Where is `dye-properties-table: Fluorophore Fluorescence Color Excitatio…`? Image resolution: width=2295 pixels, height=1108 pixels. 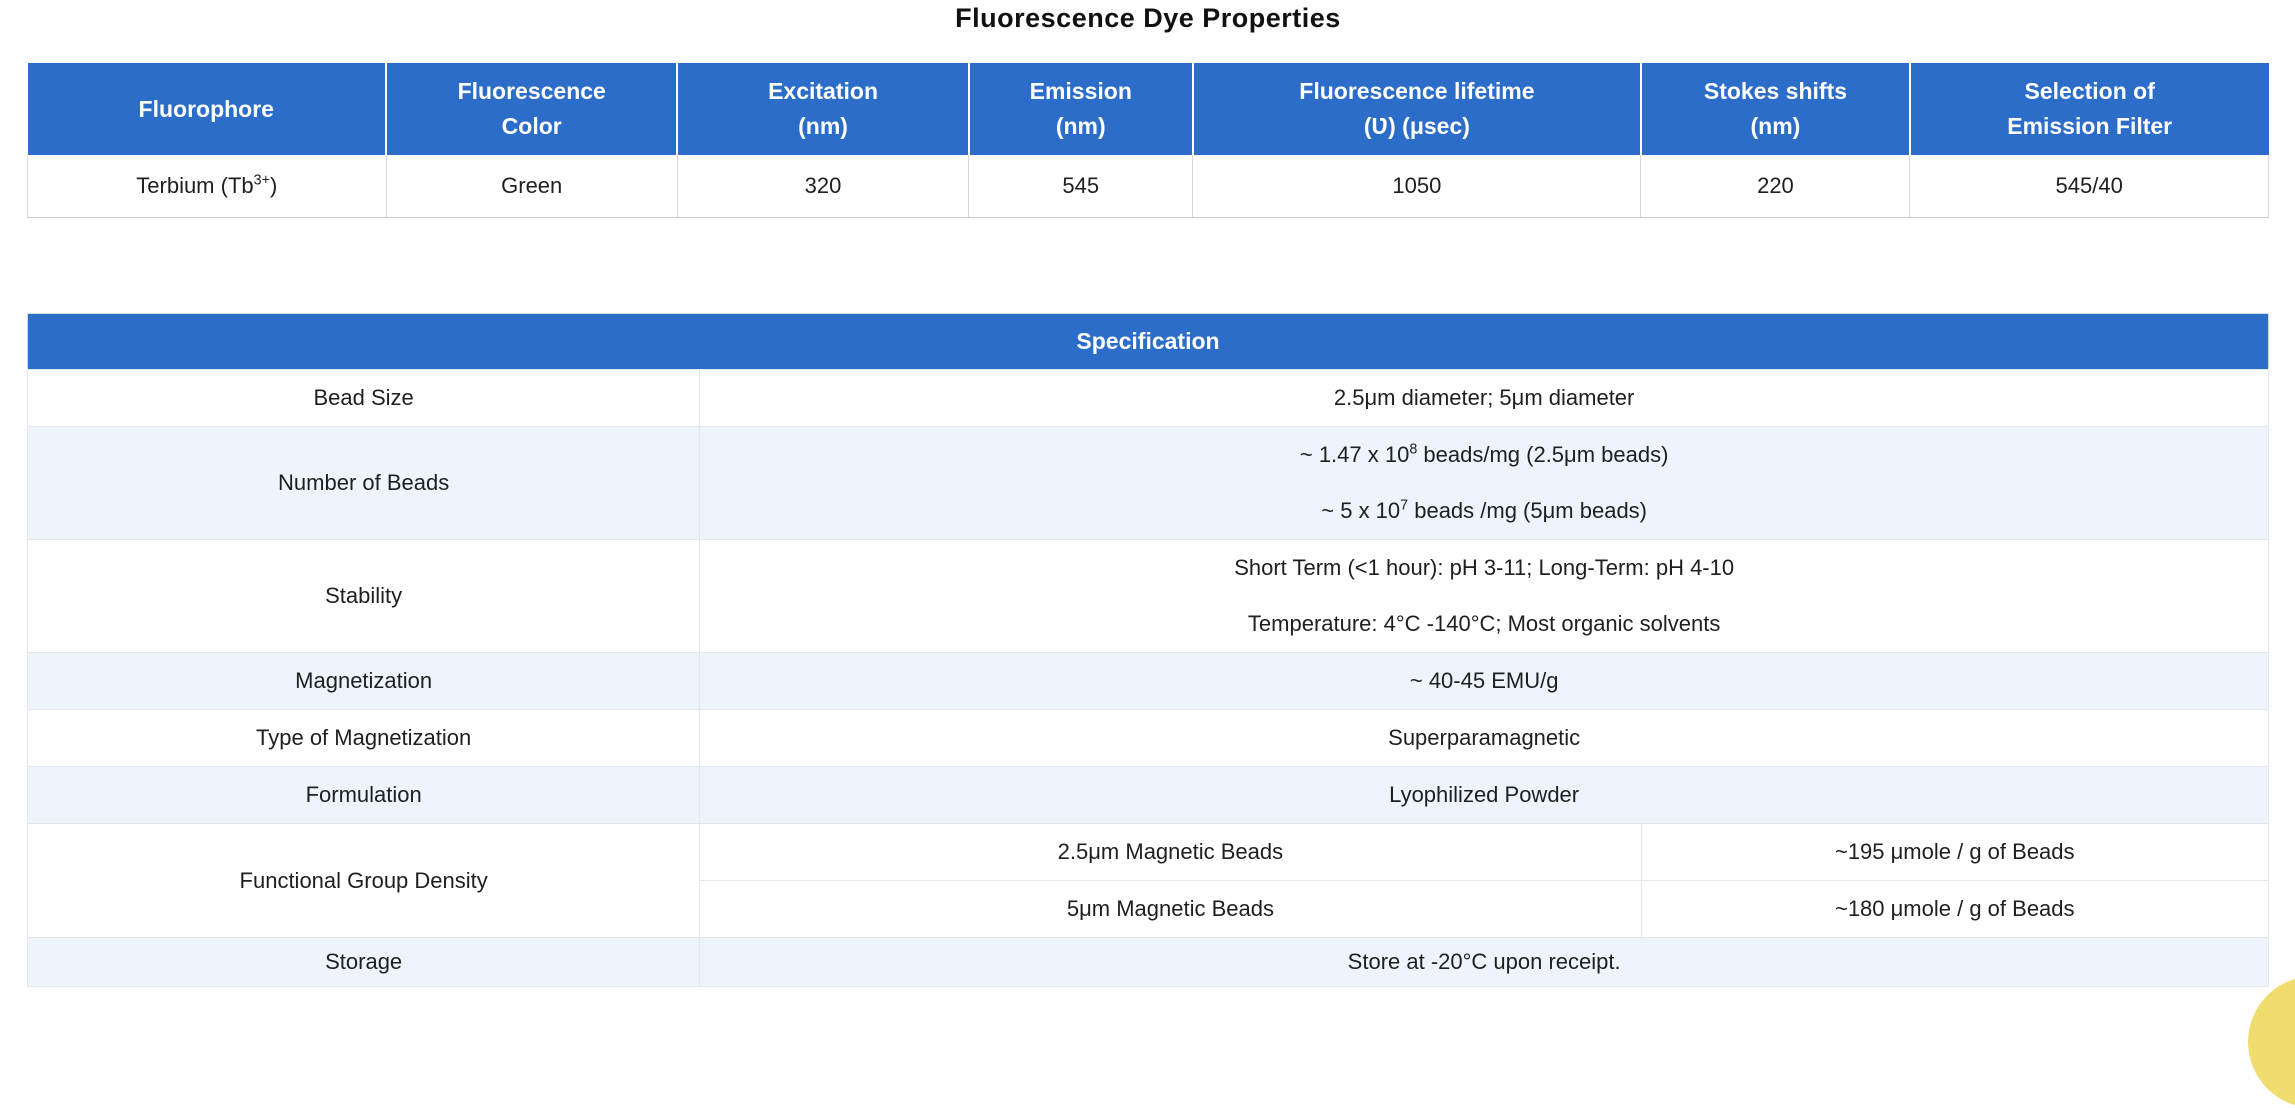 dye-properties-table: Fluorophore Fluorescence Color Excitatio… is located at coordinates (1148, 140).